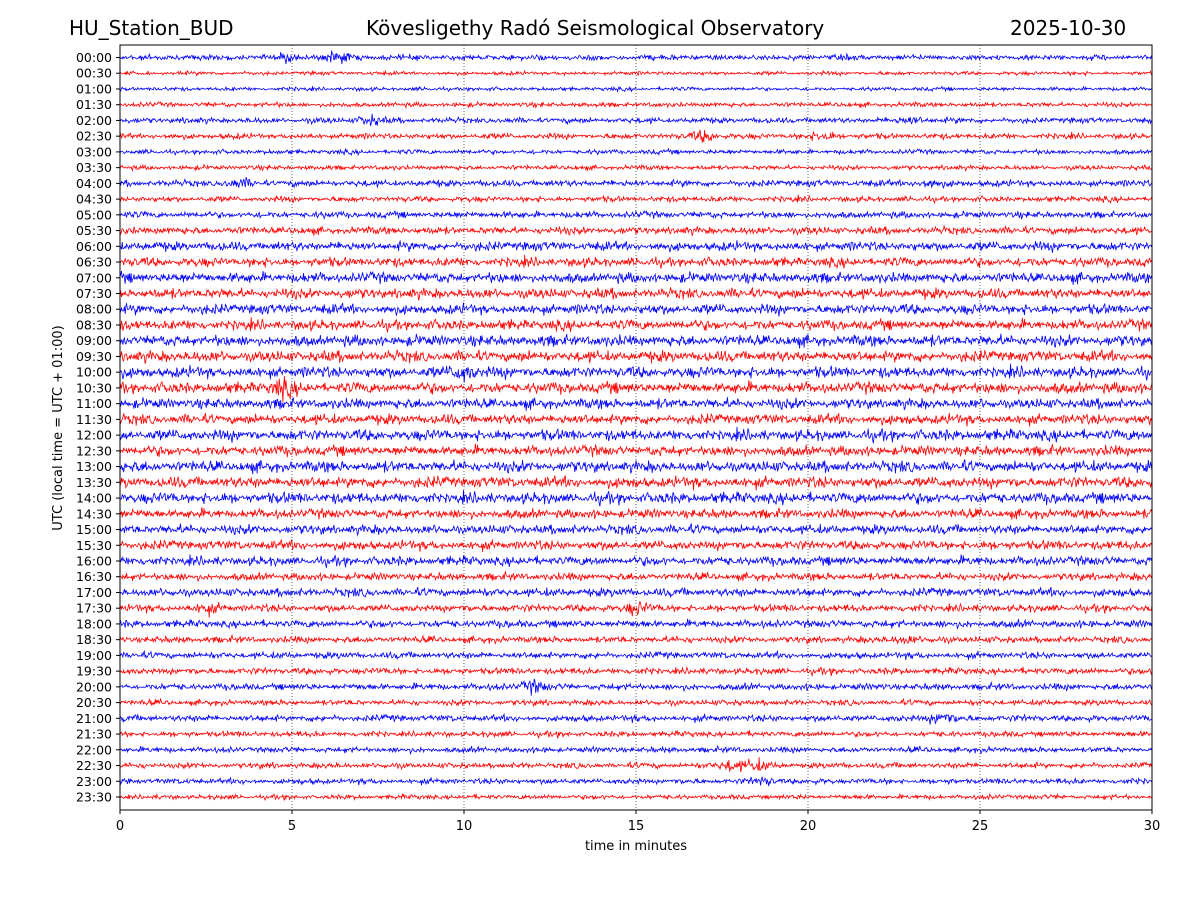 This screenshot has width=1200, height=900. I want to click on y-tick-label: 22:30, so click(94, 765).